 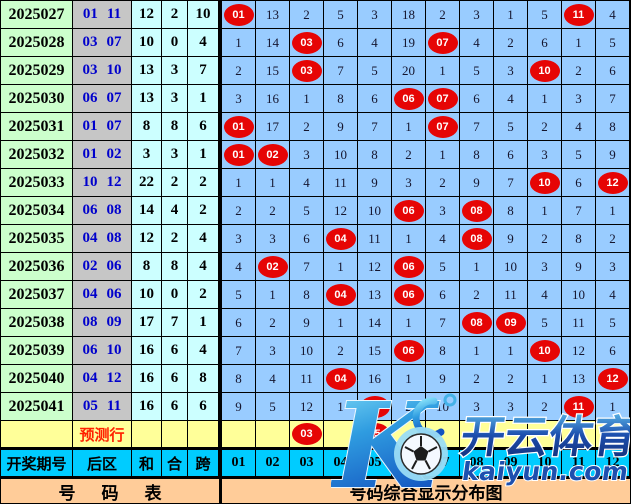 What do you see at coordinates (175, 323) in the screenshot?
I see `hezhi-cell: 7` at bounding box center [175, 323].